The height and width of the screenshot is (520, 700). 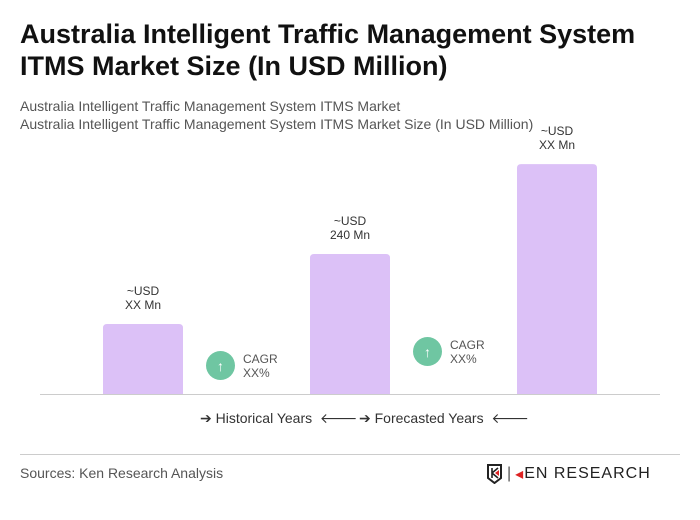 I want to click on divider, so click(x=350, y=454).